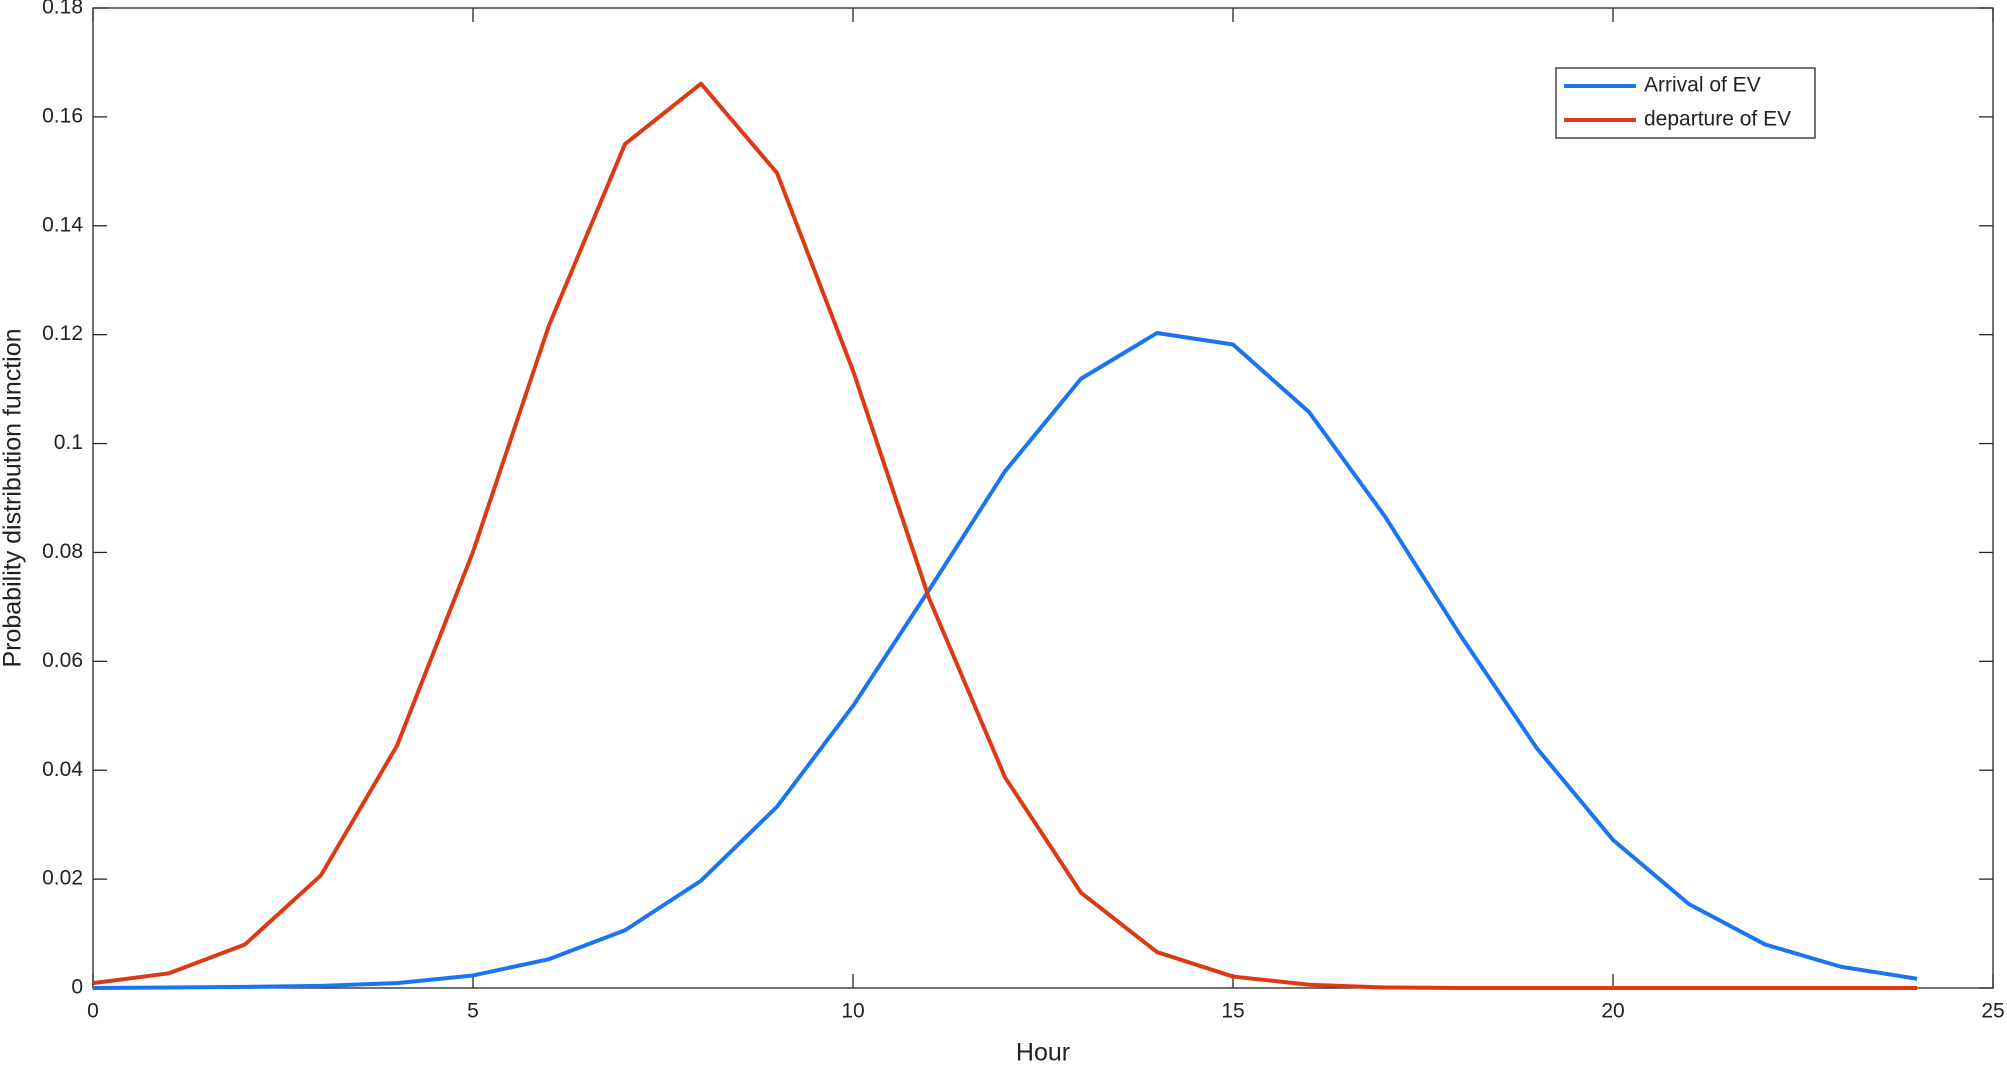 This screenshot has width=2007, height=1067. What do you see at coordinates (77, 987) in the screenshot?
I see `y-tick-label: 0` at bounding box center [77, 987].